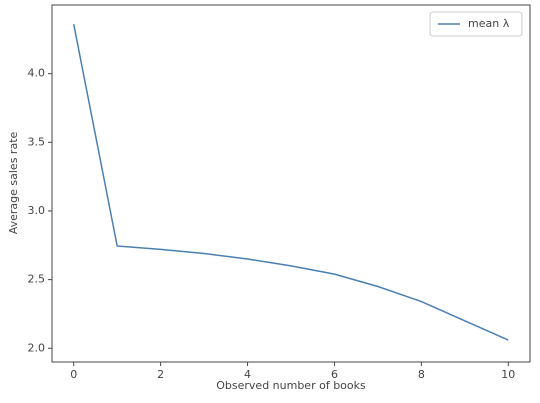 The width and height of the screenshot is (540, 403). I want to click on legend-label: mean λ, so click(489, 23).